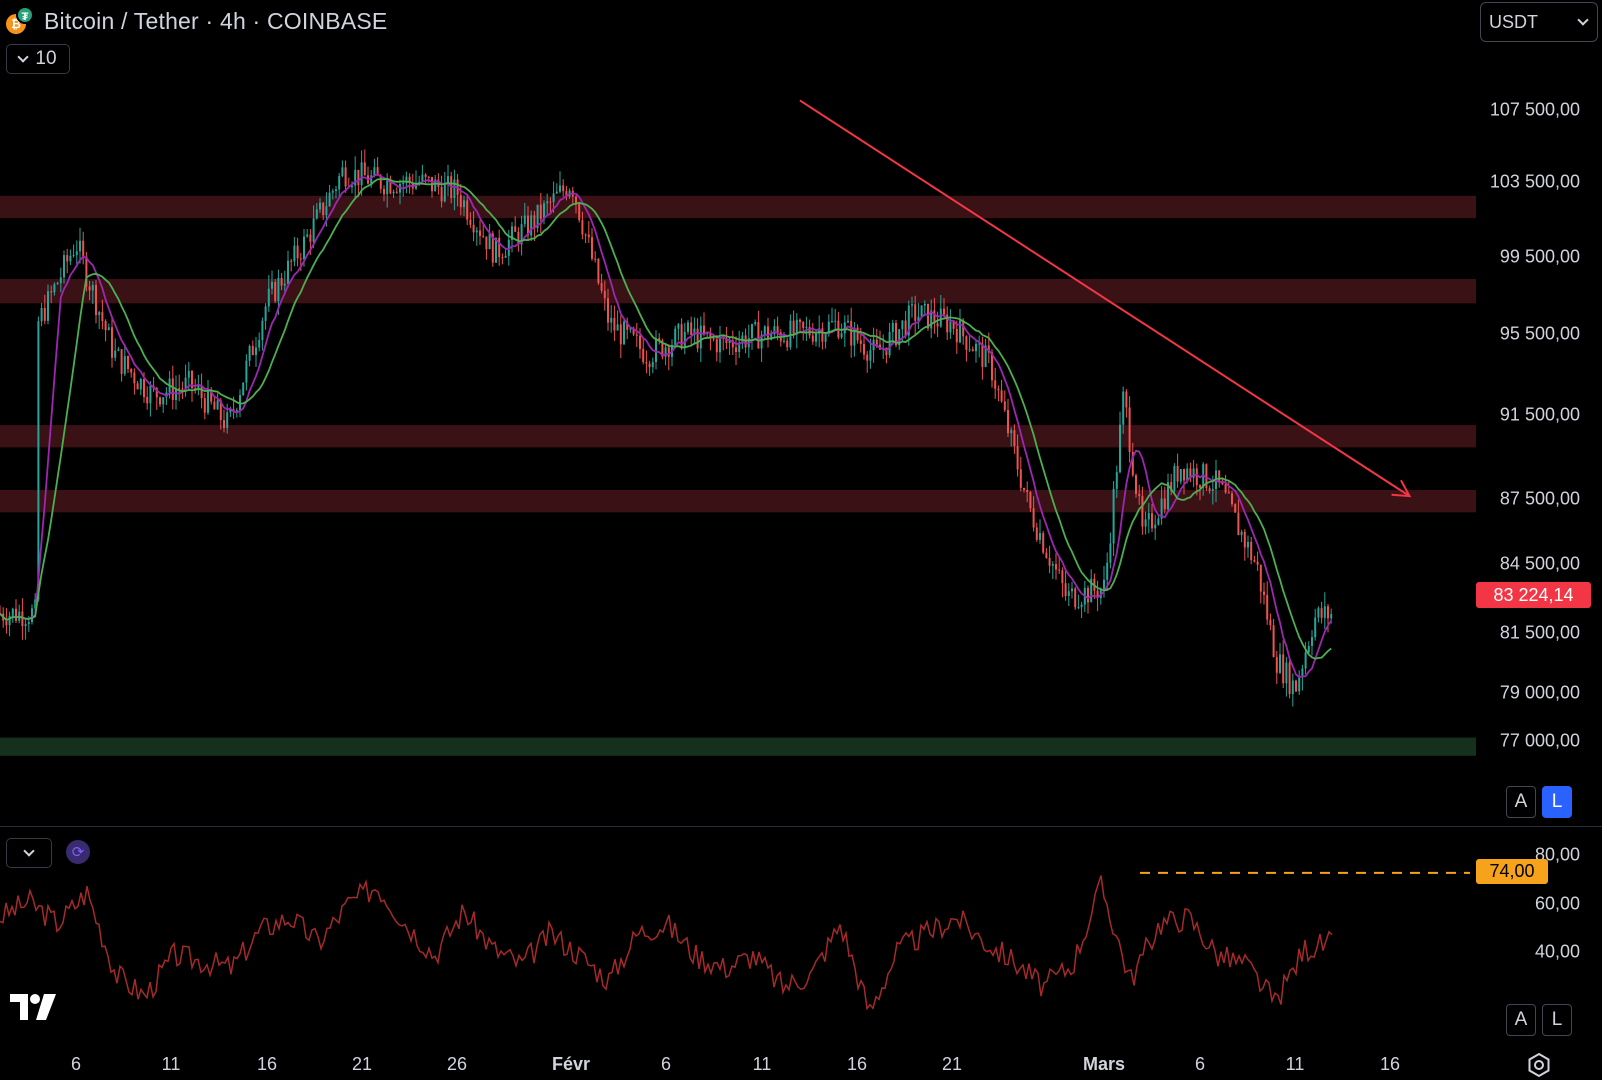 The image size is (1602, 1080). Describe the element at coordinates (25, 15) in the screenshot. I see `usdt-coin-icon: ₮` at that location.